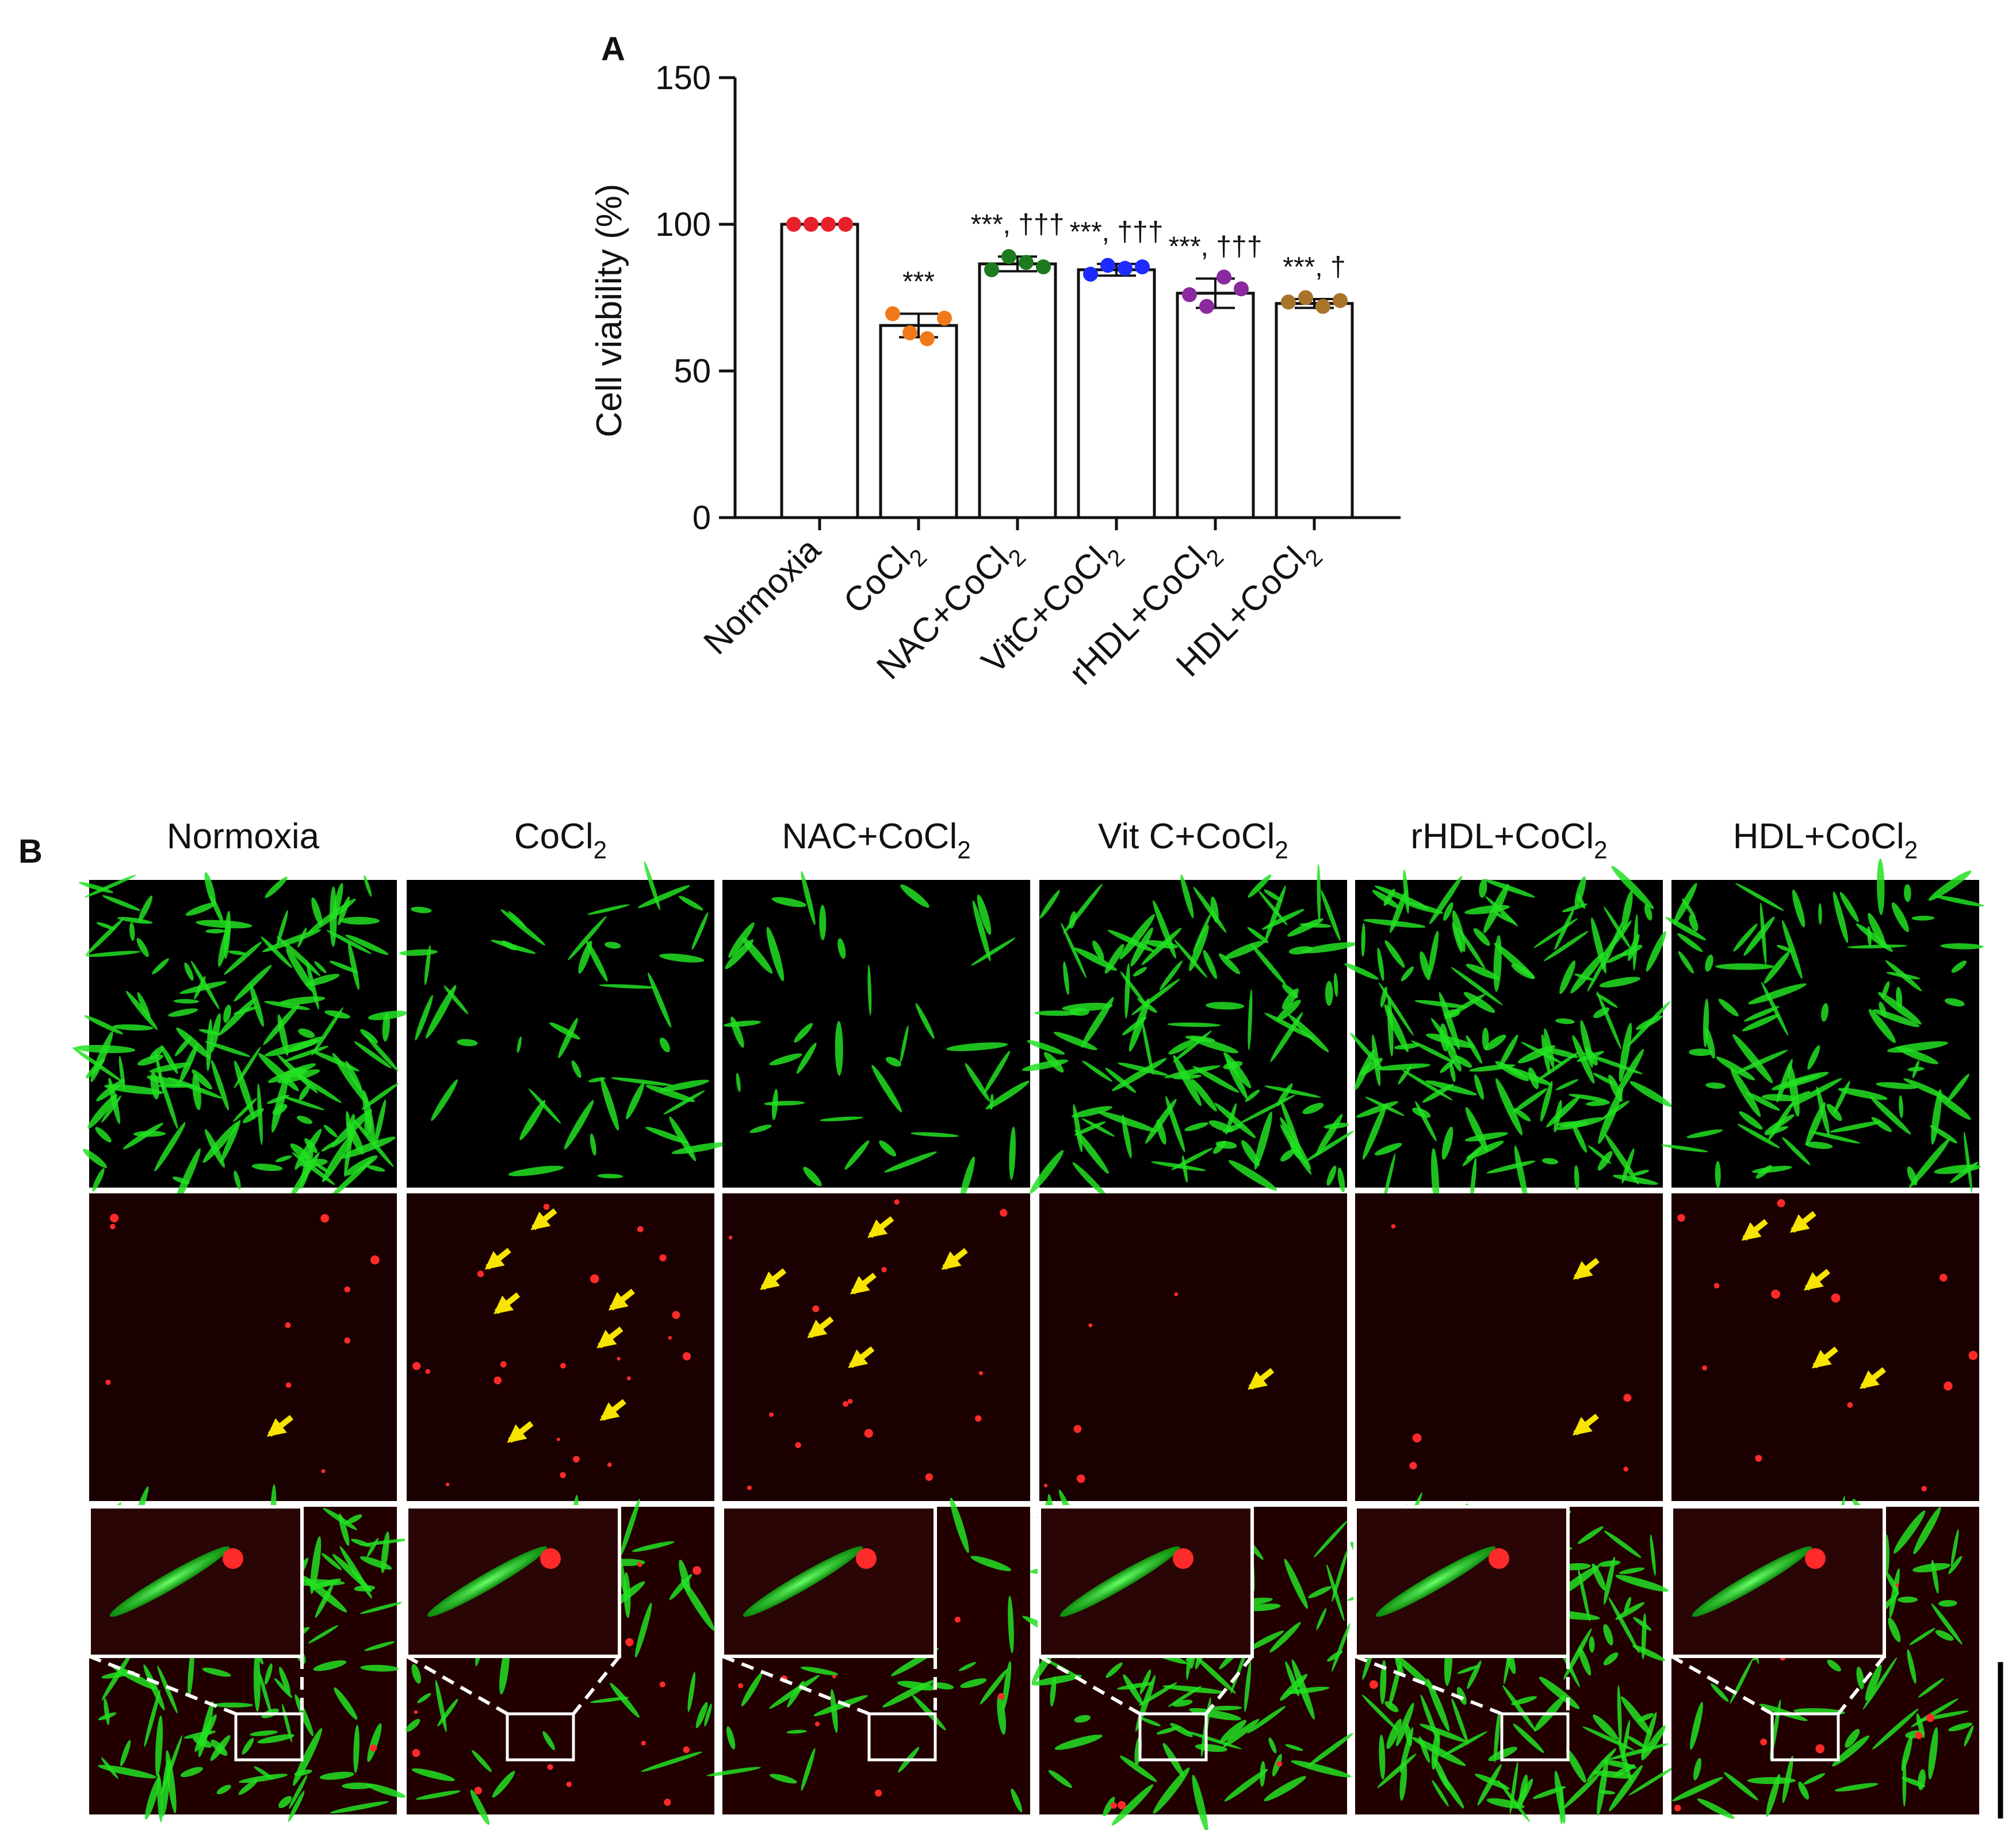 This screenshot has width=2016, height=1830. What do you see at coordinates (1508, 840) in the screenshot?
I see `column-header: rHDL+CoCl2` at bounding box center [1508, 840].